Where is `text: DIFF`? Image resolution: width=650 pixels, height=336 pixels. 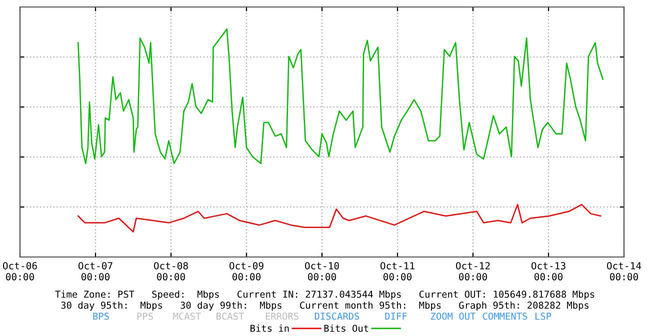 text: DIFF is located at coordinates (396, 316).